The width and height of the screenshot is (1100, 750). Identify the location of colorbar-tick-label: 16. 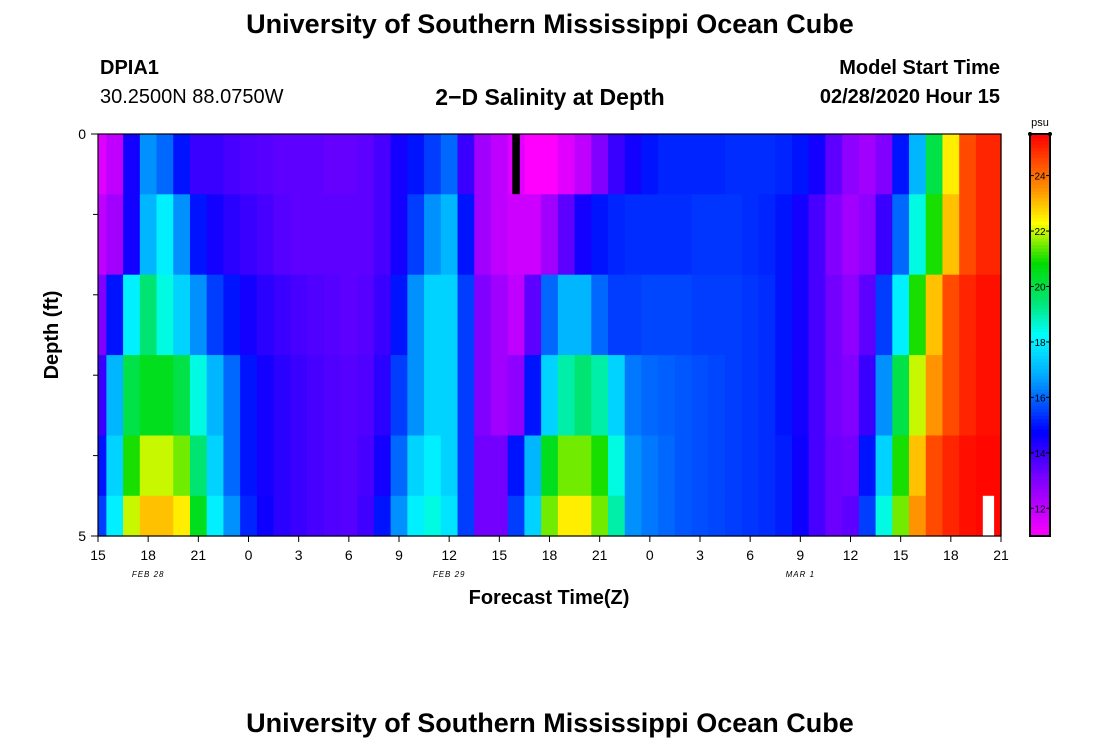
(1040, 398).